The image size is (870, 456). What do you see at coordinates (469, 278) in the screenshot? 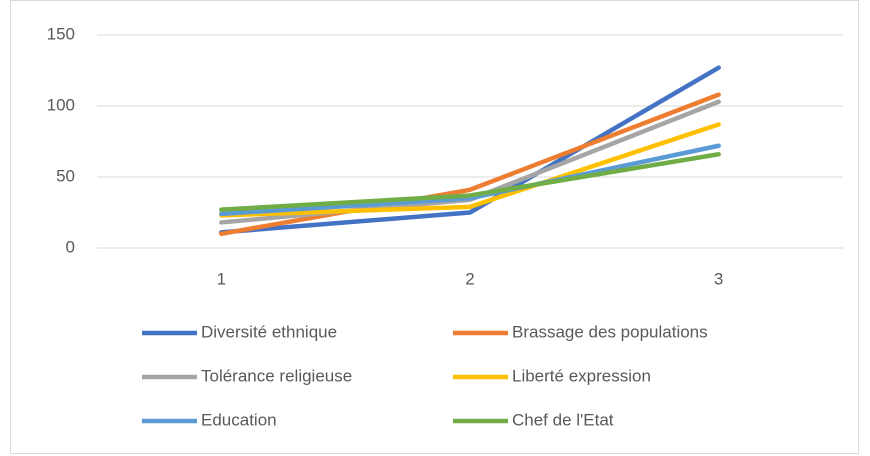
I see `x-tick-label: 2` at bounding box center [469, 278].